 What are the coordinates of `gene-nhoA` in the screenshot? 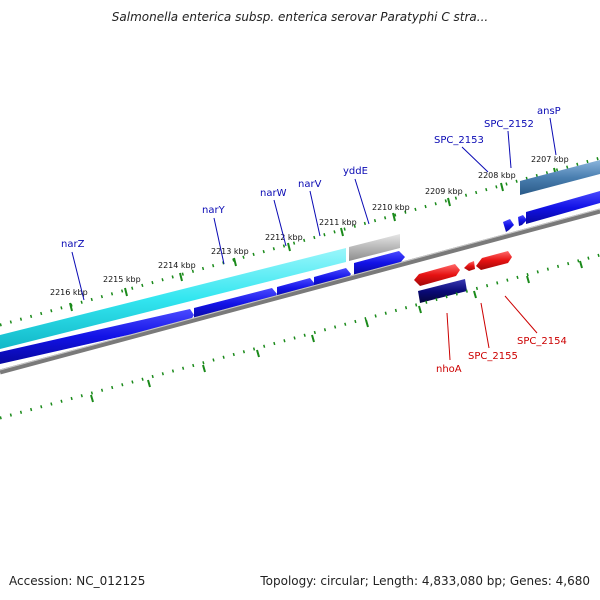 It's located at (442, 291).